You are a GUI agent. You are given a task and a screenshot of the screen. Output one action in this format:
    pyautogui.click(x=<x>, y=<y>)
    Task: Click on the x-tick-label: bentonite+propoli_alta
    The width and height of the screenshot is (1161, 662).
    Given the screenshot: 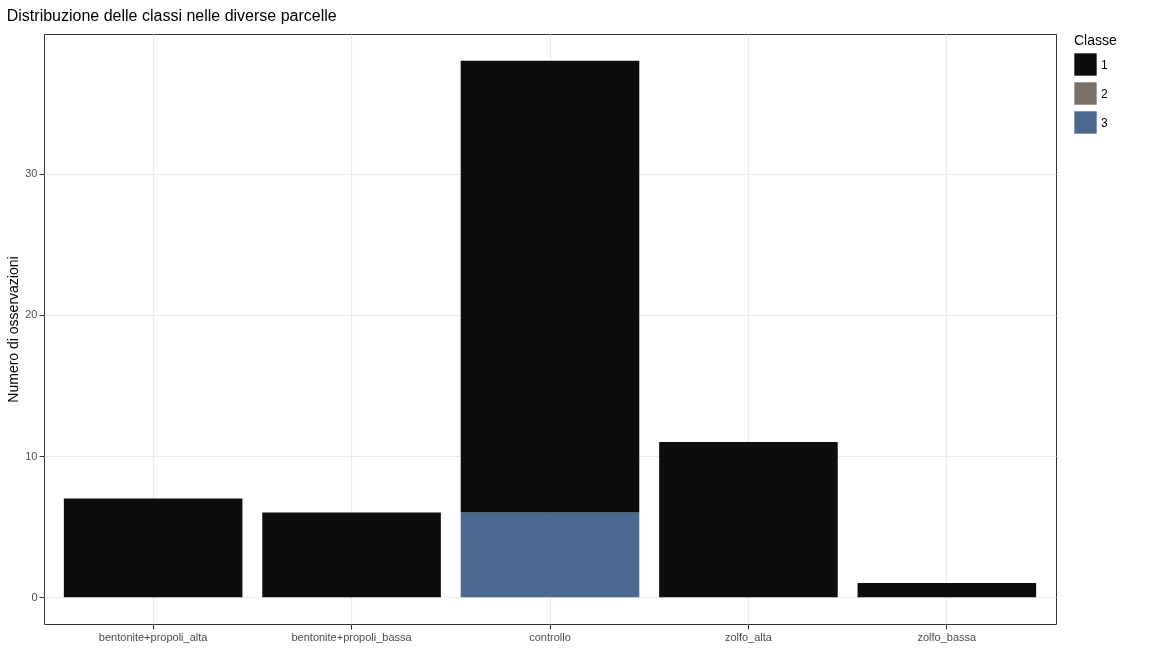 What is the action you would take?
    pyautogui.click(x=153, y=636)
    